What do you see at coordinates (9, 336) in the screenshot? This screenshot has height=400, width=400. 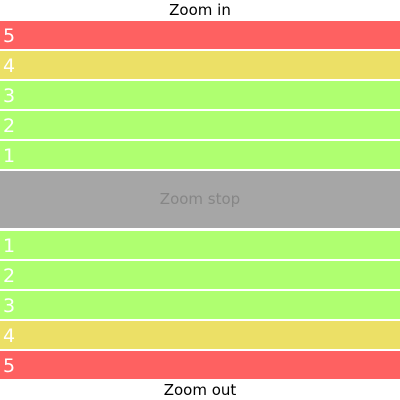 I see `zoom-out-level-4-label: 4` at bounding box center [9, 336].